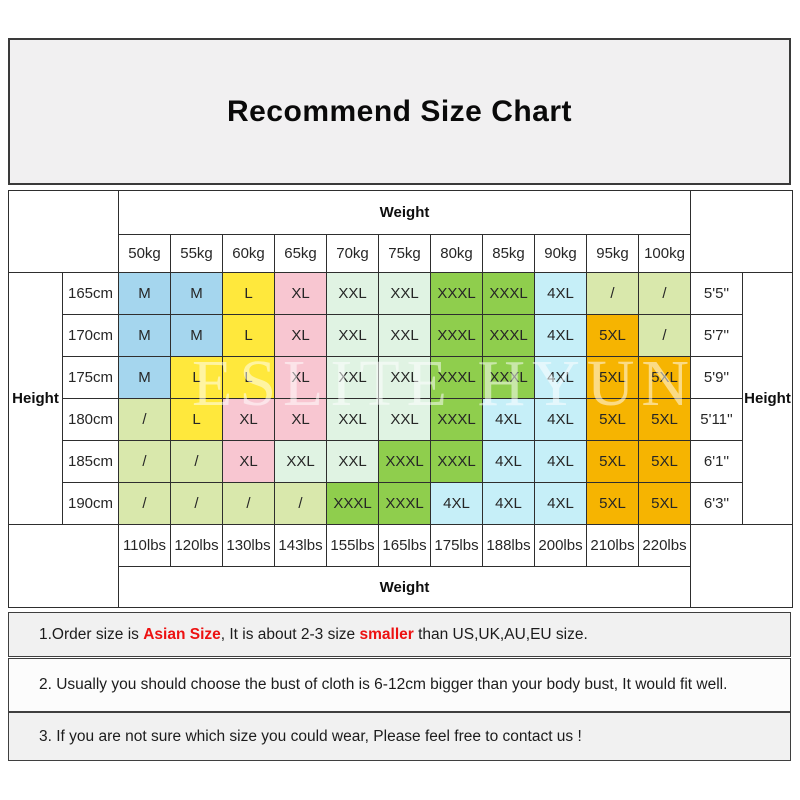 This screenshot has height=800, width=800. Describe the element at coordinates (248, 253) in the screenshot. I see `kg-header-cell: 60kg` at that location.